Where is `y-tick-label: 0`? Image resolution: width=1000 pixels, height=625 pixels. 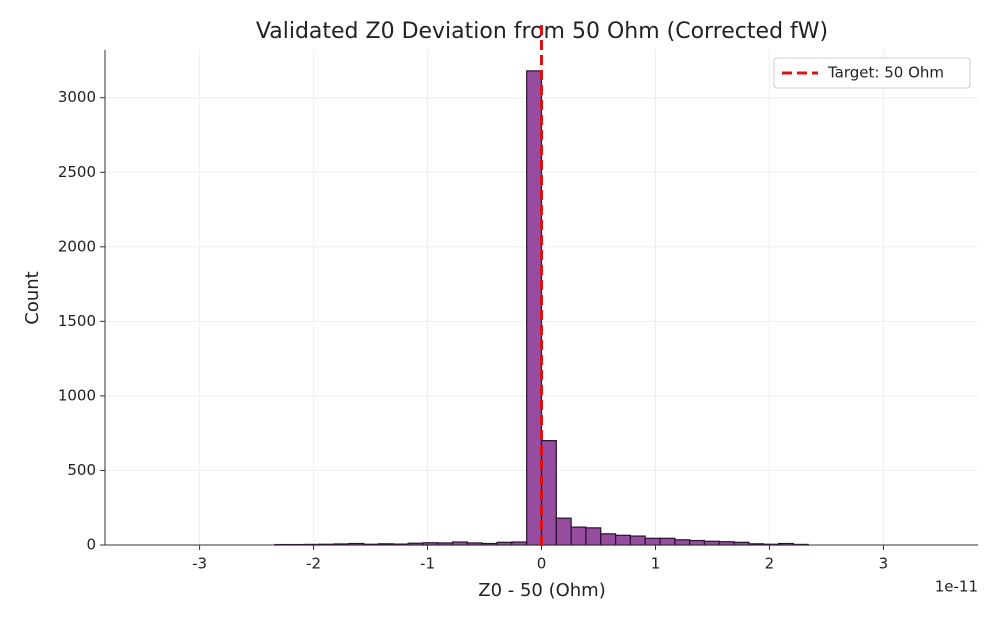
y-tick-label: 0 is located at coordinates (91, 545).